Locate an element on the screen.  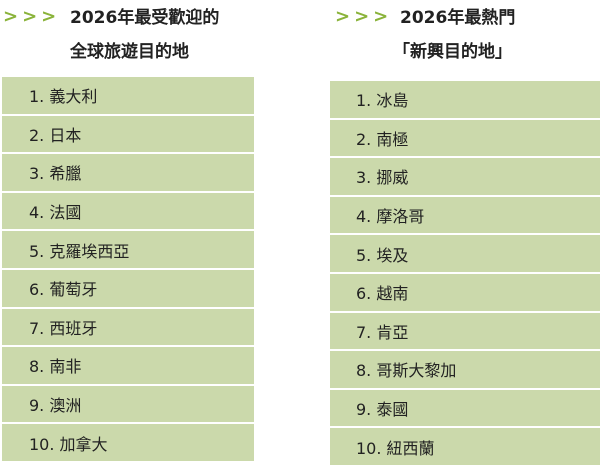
list-item: 6. 葡萄牙 is located at coordinates (128, 288).